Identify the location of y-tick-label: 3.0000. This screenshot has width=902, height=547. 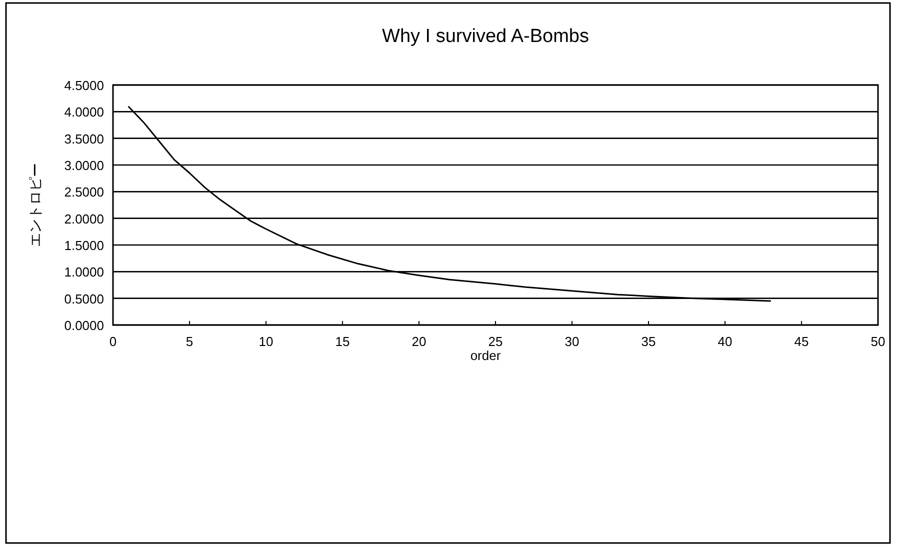
(84, 165).